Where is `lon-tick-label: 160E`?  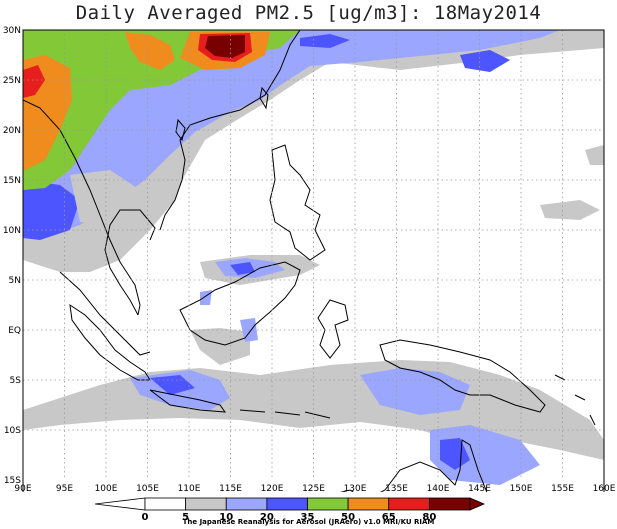
lon-tick-label: 160E is located at coordinates (604, 489).